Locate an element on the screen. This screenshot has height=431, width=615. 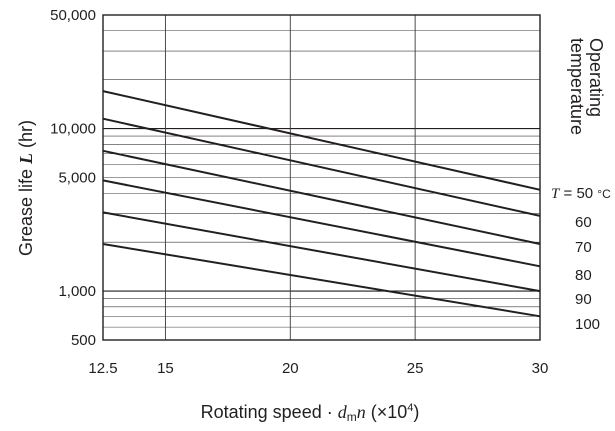
temperature-symbol: T is located at coordinates (556, 194).